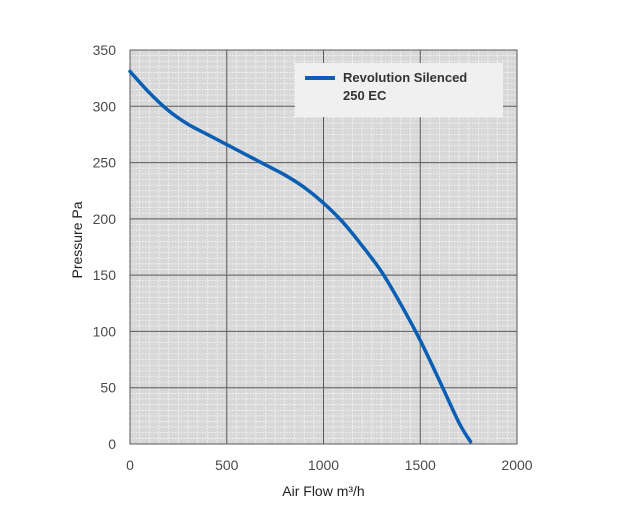  What do you see at coordinates (105, 331) in the screenshot?
I see `y-tick-label: 100` at bounding box center [105, 331].